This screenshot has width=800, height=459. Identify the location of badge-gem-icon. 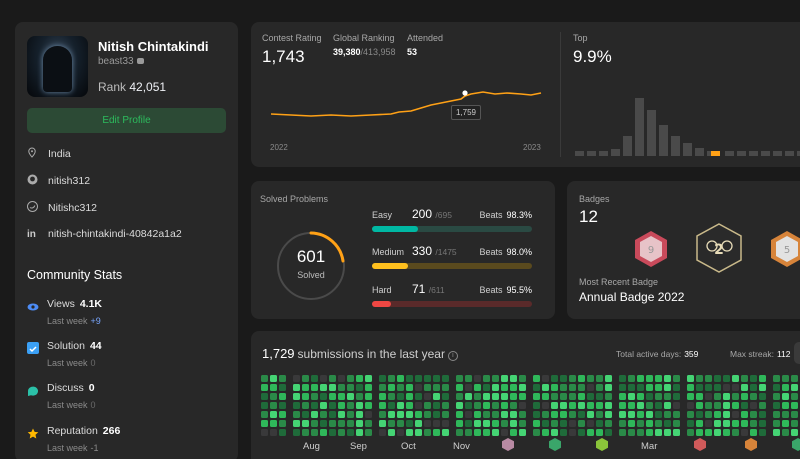
(796, 444).